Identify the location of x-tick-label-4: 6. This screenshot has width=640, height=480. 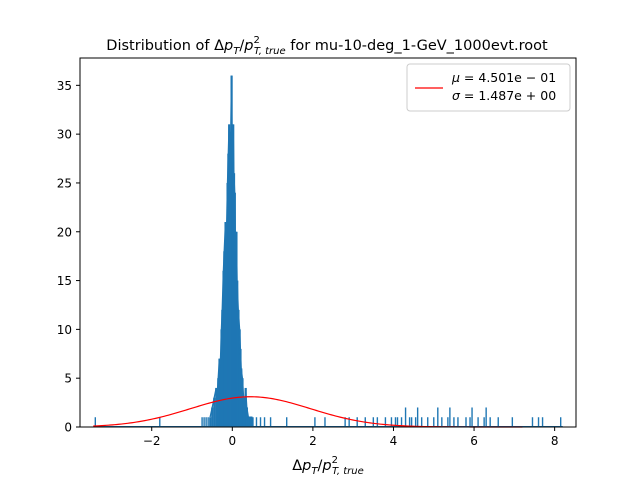
(474, 441).